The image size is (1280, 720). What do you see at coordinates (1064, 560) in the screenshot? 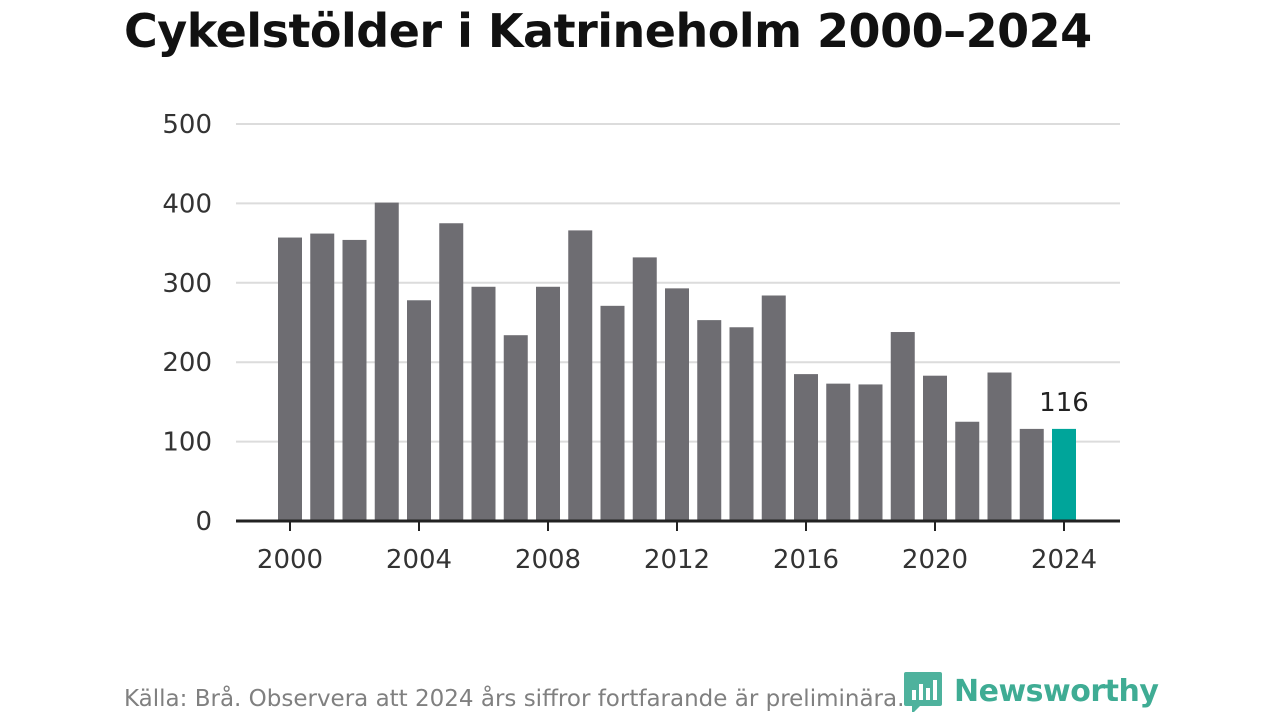
I see `x-tick-label: 2024` at bounding box center [1064, 560].